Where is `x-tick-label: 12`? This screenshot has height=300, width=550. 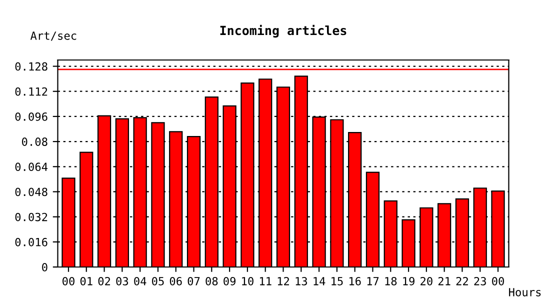
x-tick-label: 12 is located at coordinates (283, 281).